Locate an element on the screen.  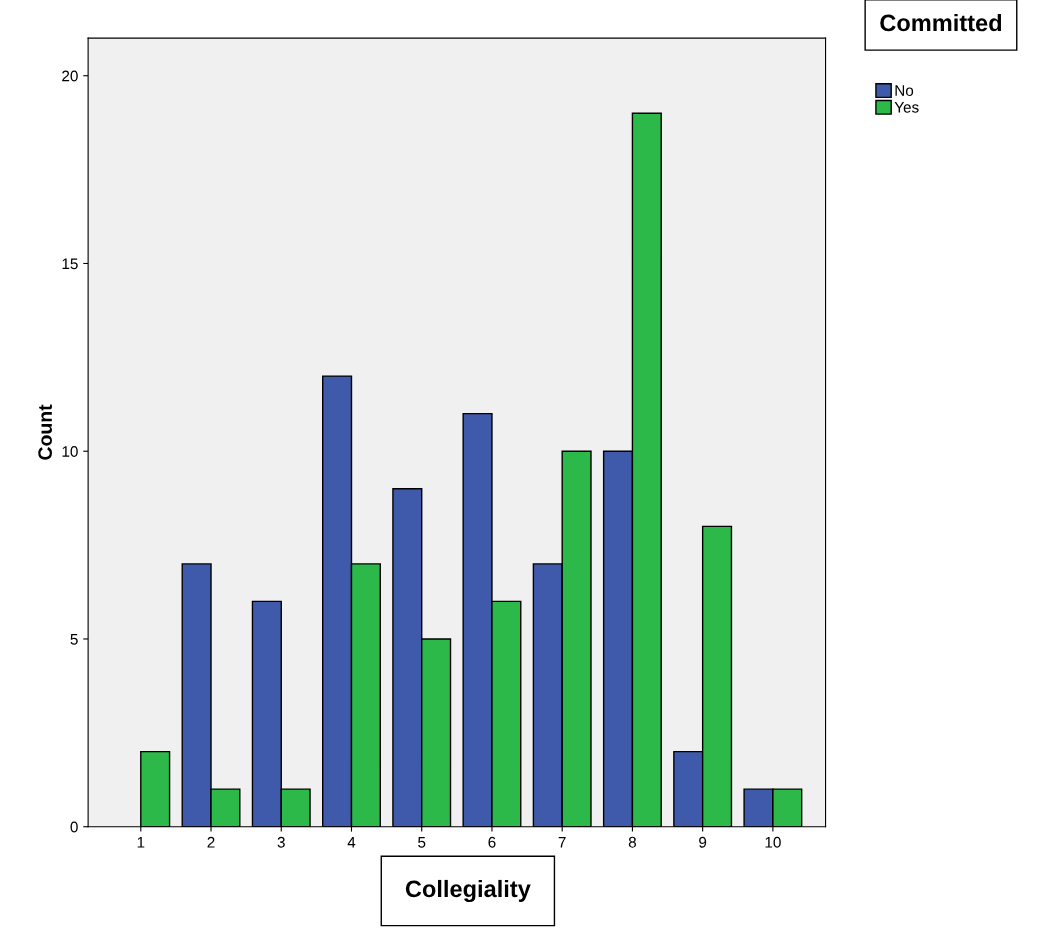
y-tick-label: 10 is located at coordinates (70, 451).